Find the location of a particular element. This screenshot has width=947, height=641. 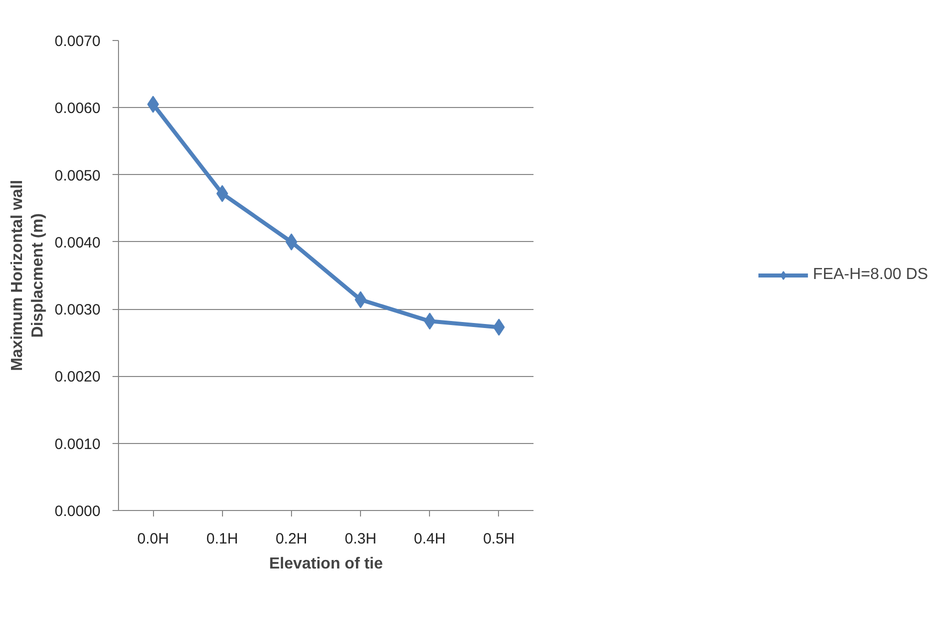

y-tick-label: 0.0050 is located at coordinates (77, 175).